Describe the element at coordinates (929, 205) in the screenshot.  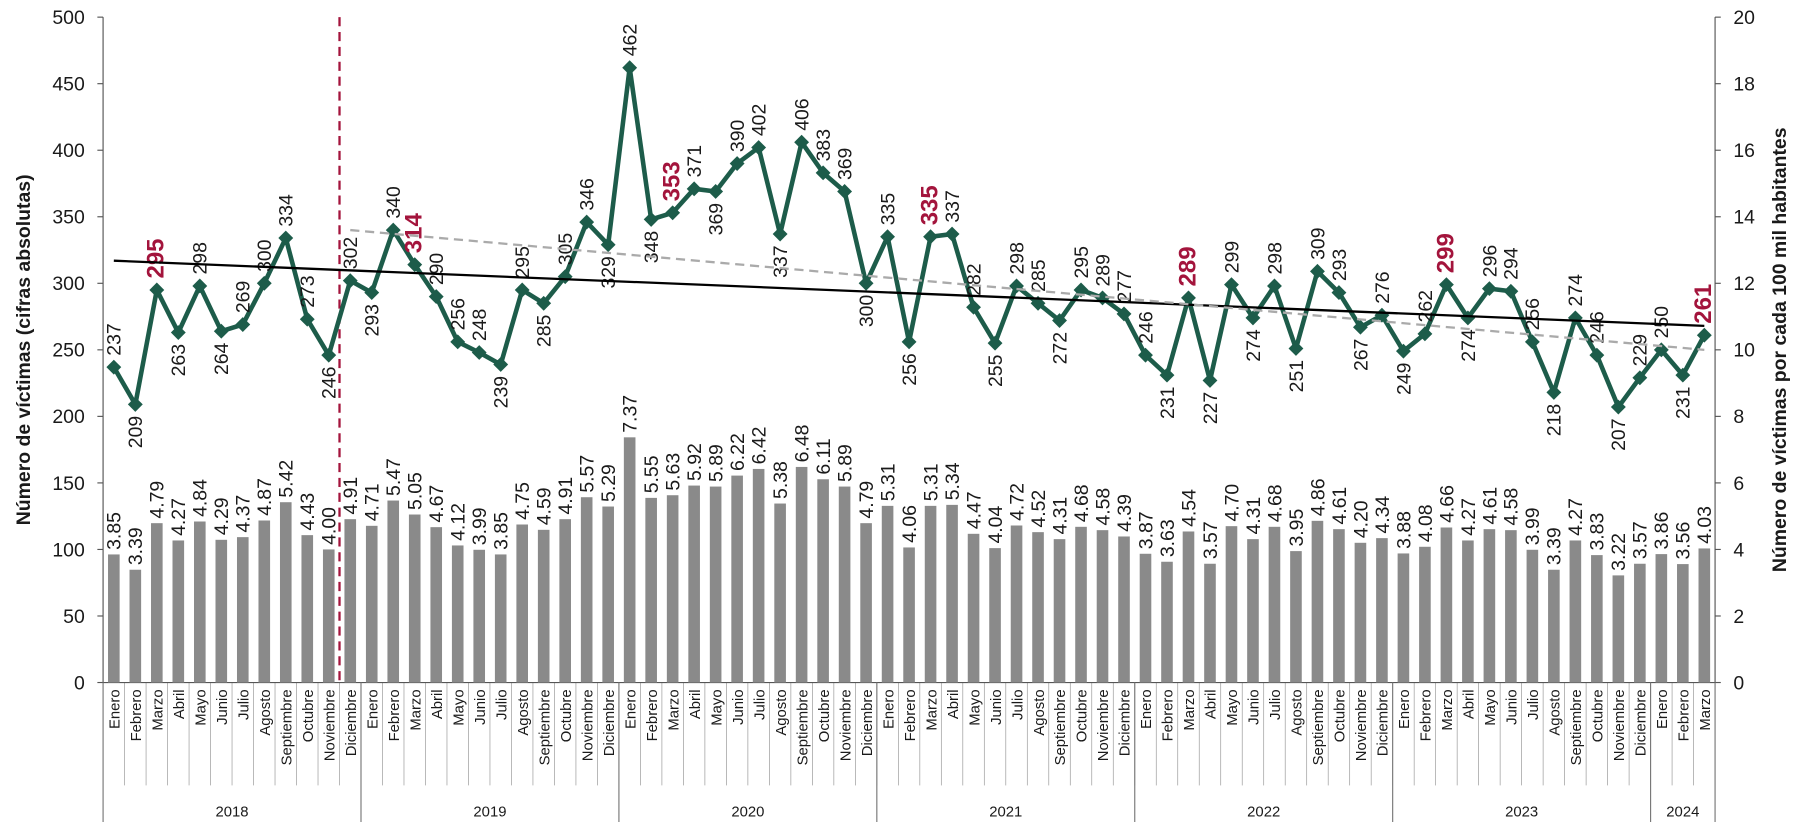
I see `line-value-label: 335` at that location.